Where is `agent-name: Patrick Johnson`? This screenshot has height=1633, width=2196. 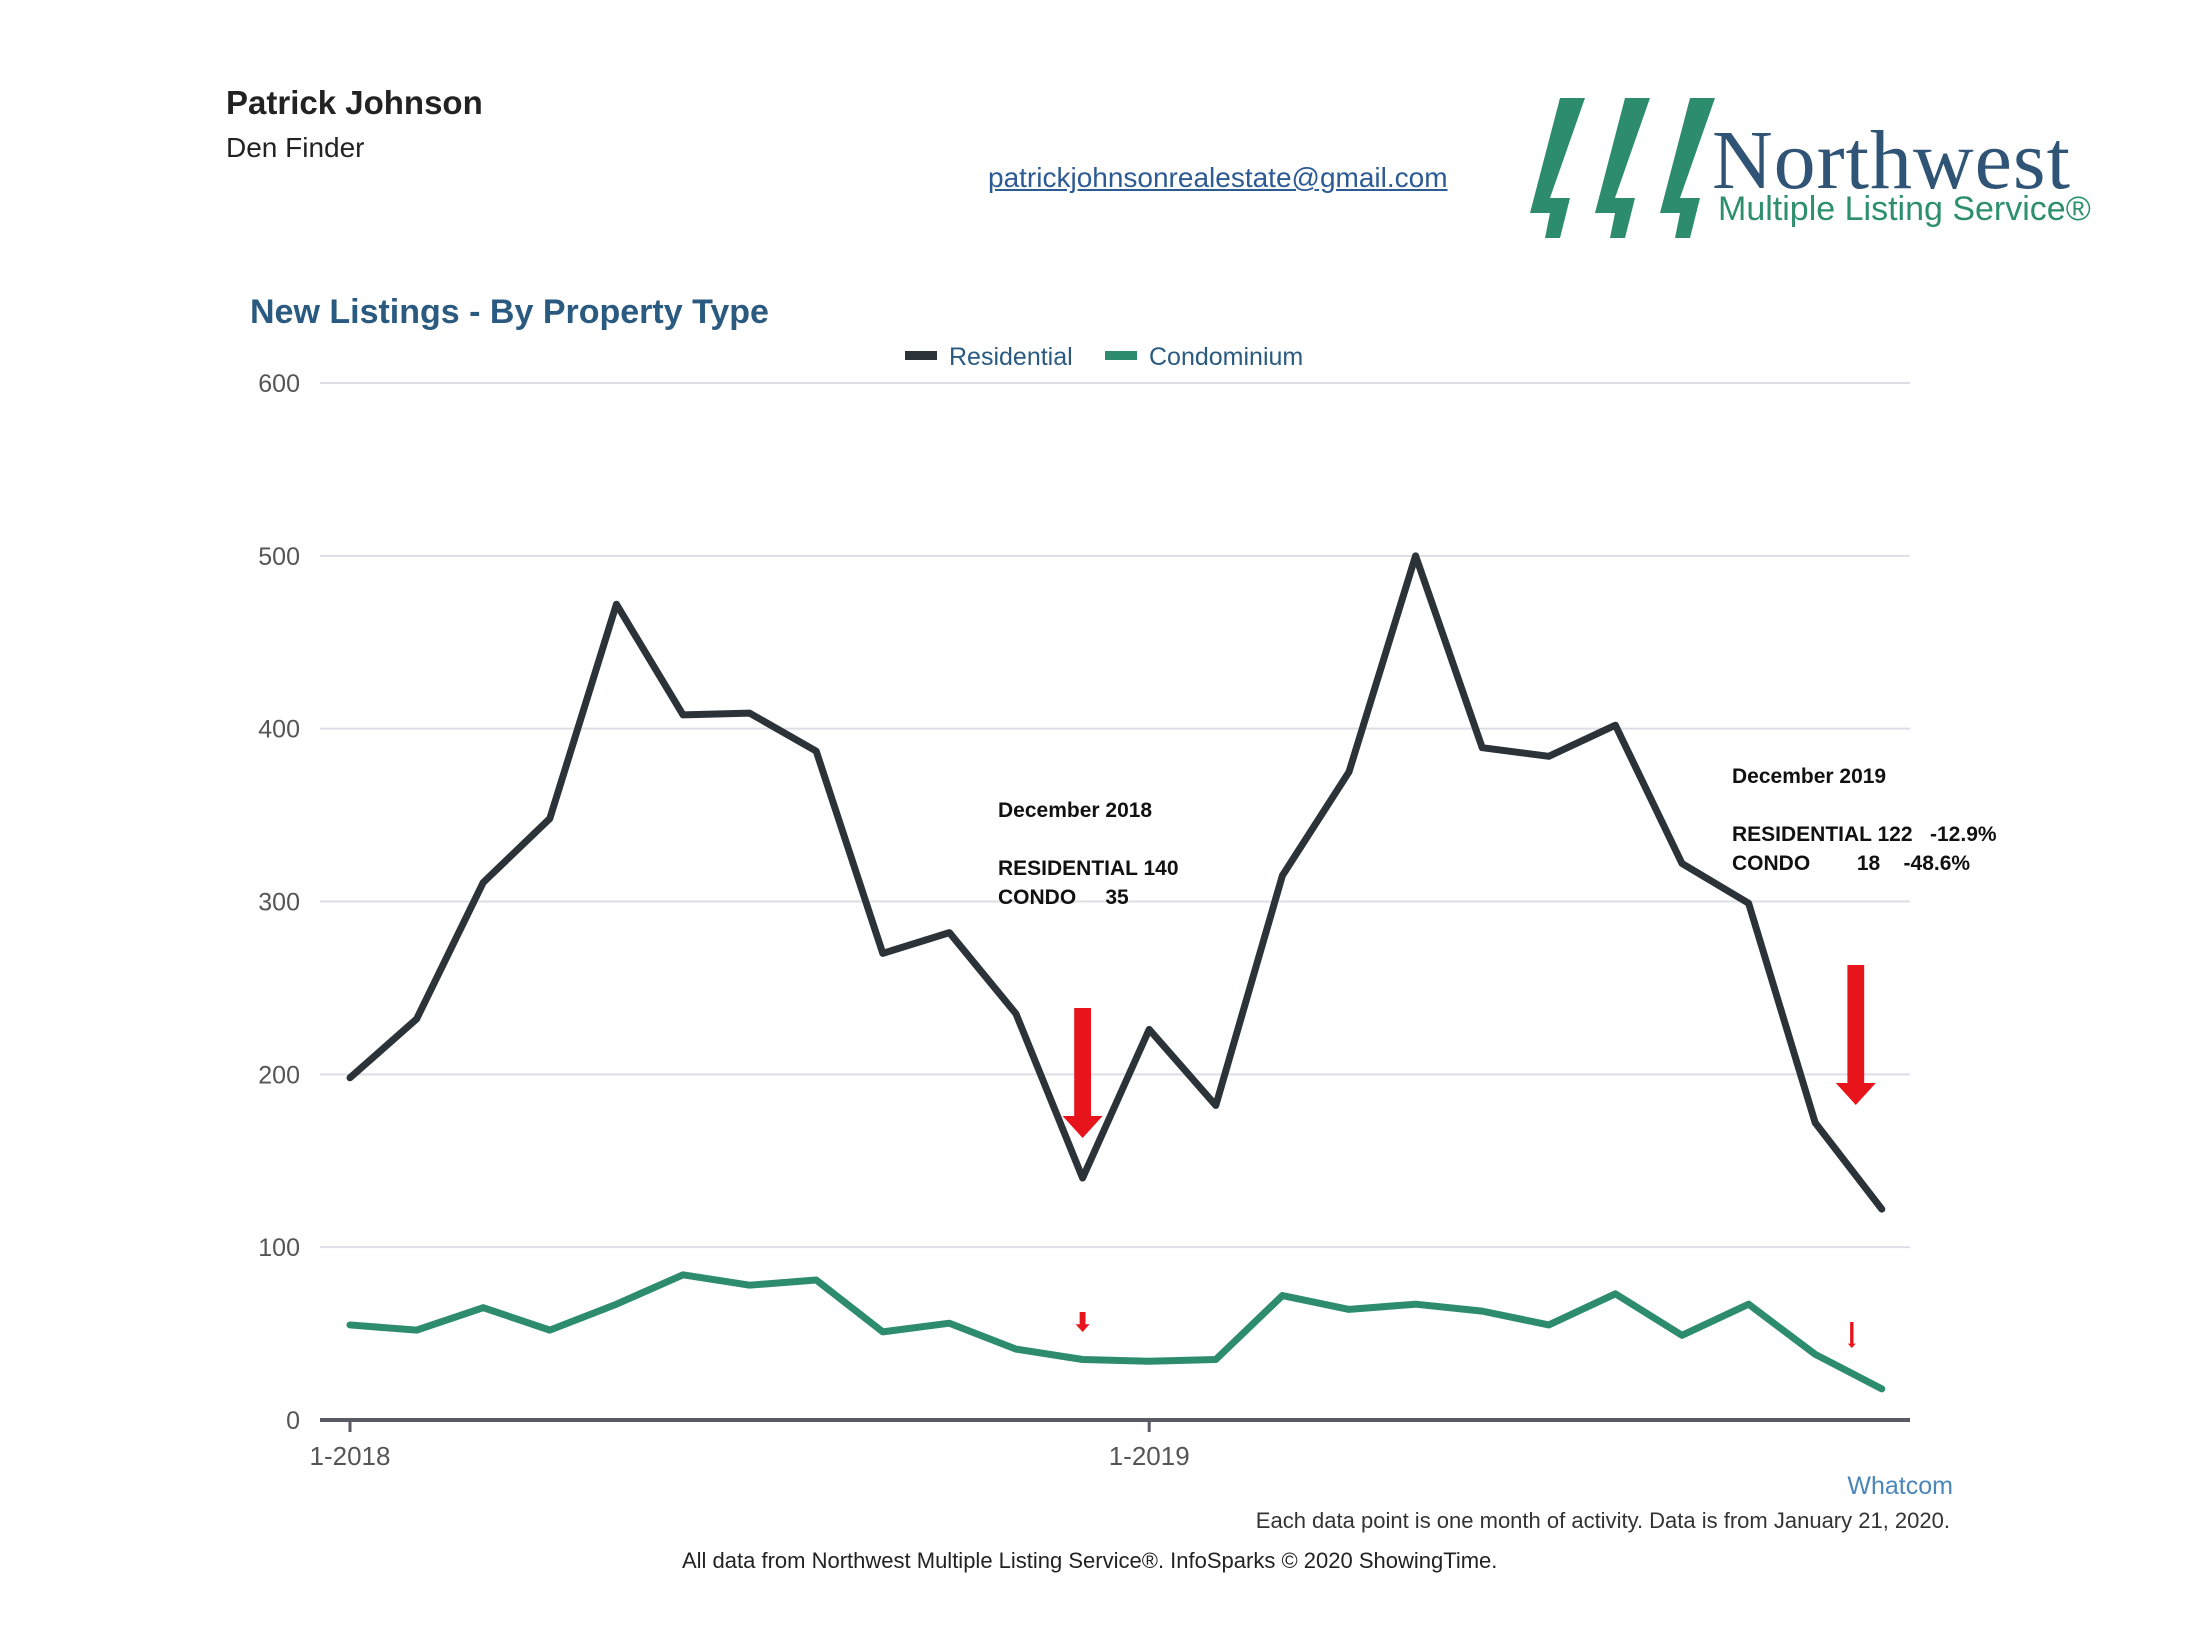 agent-name: Patrick Johnson is located at coordinates (354, 102).